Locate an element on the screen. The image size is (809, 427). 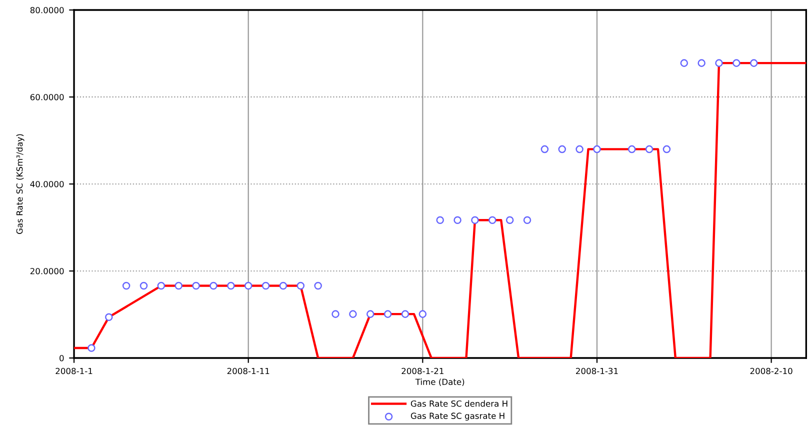
y-tick-label: 20.0000 is located at coordinates (47, 271).